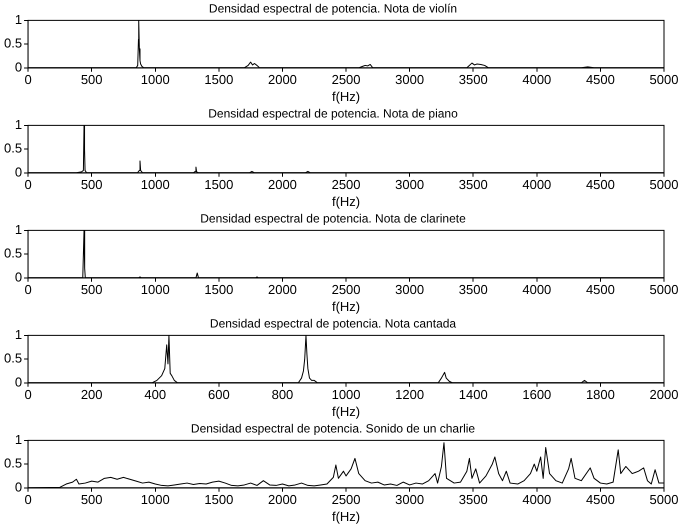  I want to click on chart-title: Densidad espectral de potencia. Nota de clarinete, so click(333, 219).